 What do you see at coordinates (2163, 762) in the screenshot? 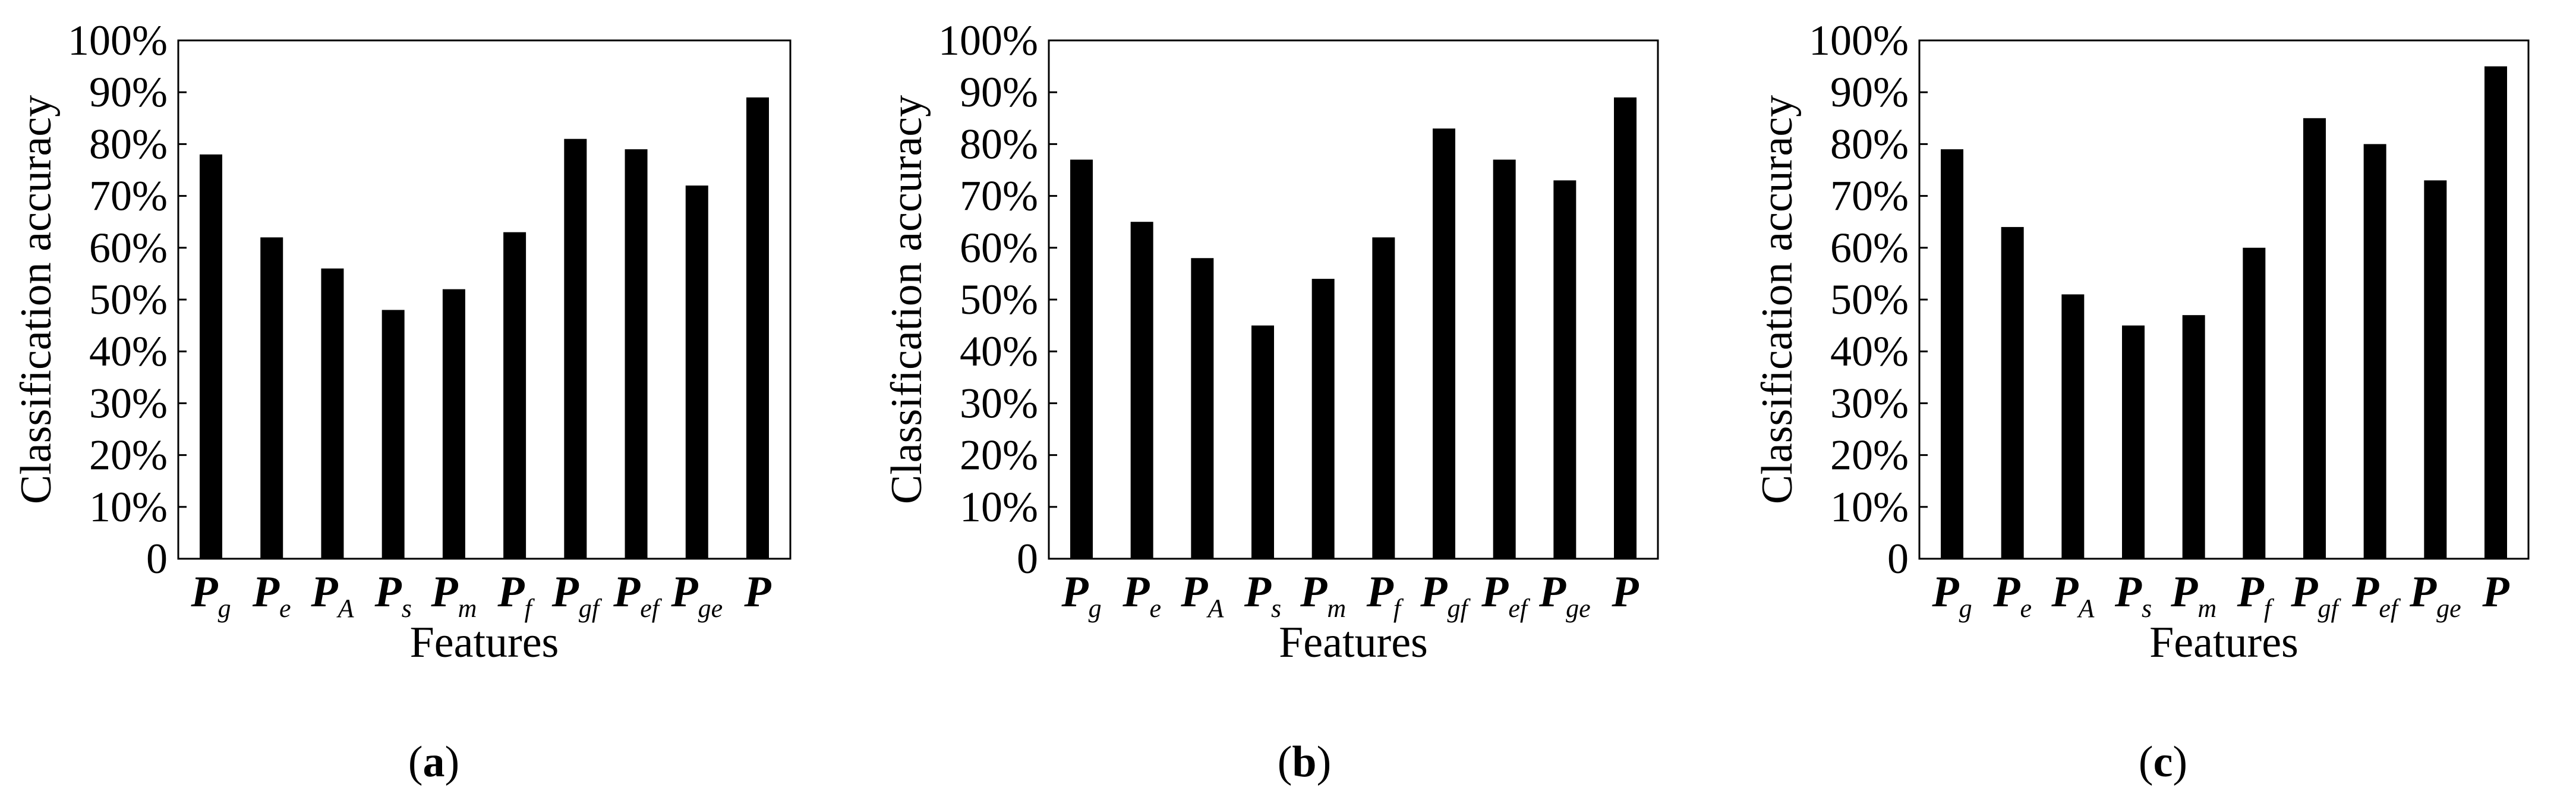
I see `caption-c: (c)` at bounding box center [2163, 762].